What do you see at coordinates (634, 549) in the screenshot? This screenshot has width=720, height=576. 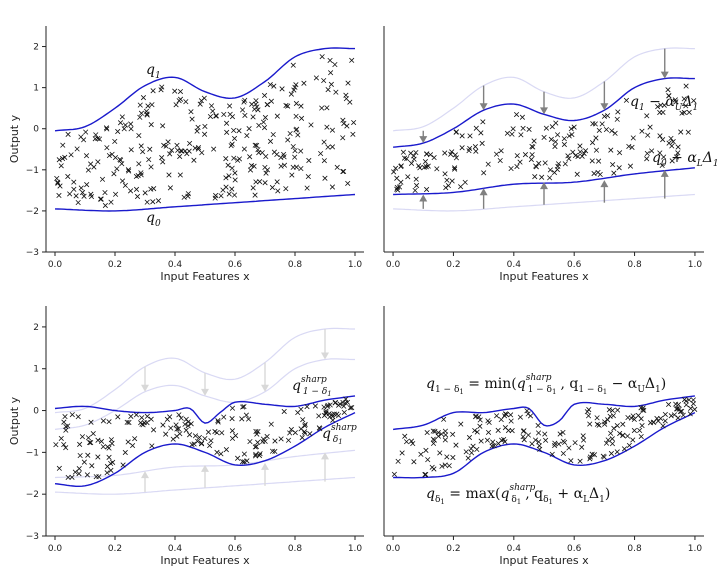 I see `x-tick-label: 0.8` at bounding box center [634, 549].